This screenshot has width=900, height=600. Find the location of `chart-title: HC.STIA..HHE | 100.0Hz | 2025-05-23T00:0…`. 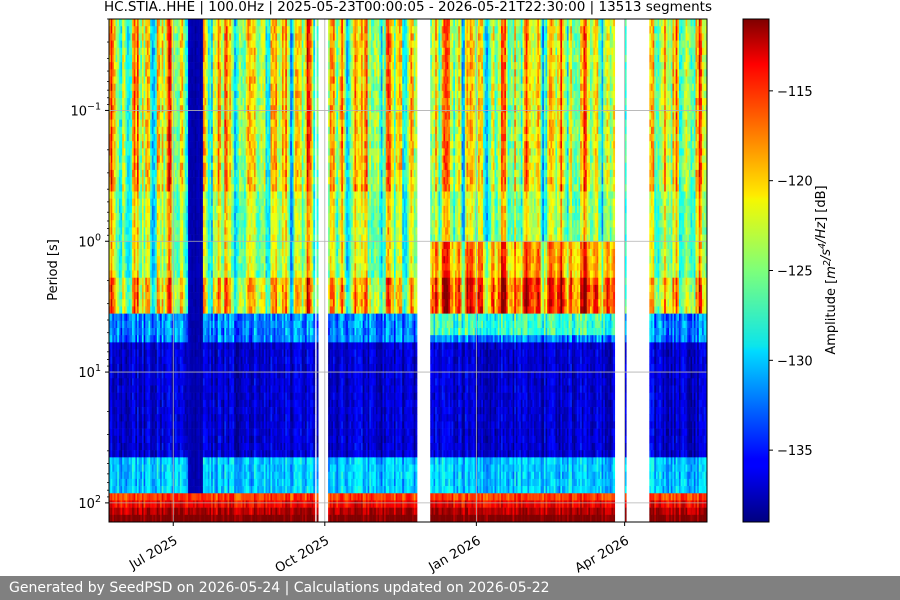

chart-title: HC.STIA..HHE | 100.0Hz | 2025-05-23T00:0… is located at coordinates (408, 7).